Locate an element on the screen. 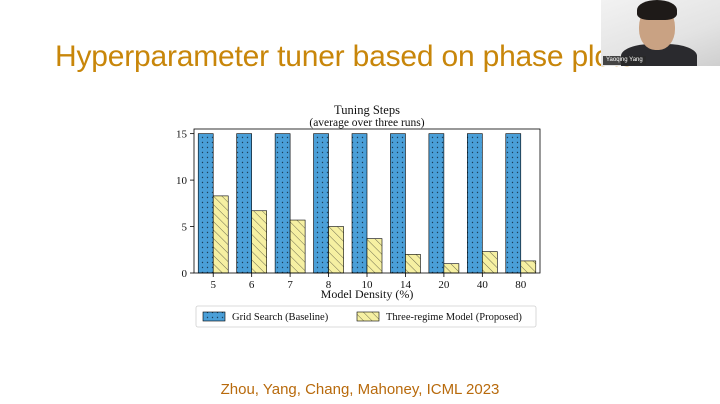 This screenshot has height=404, width=720. webcam-person-hair is located at coordinates (657, 10).